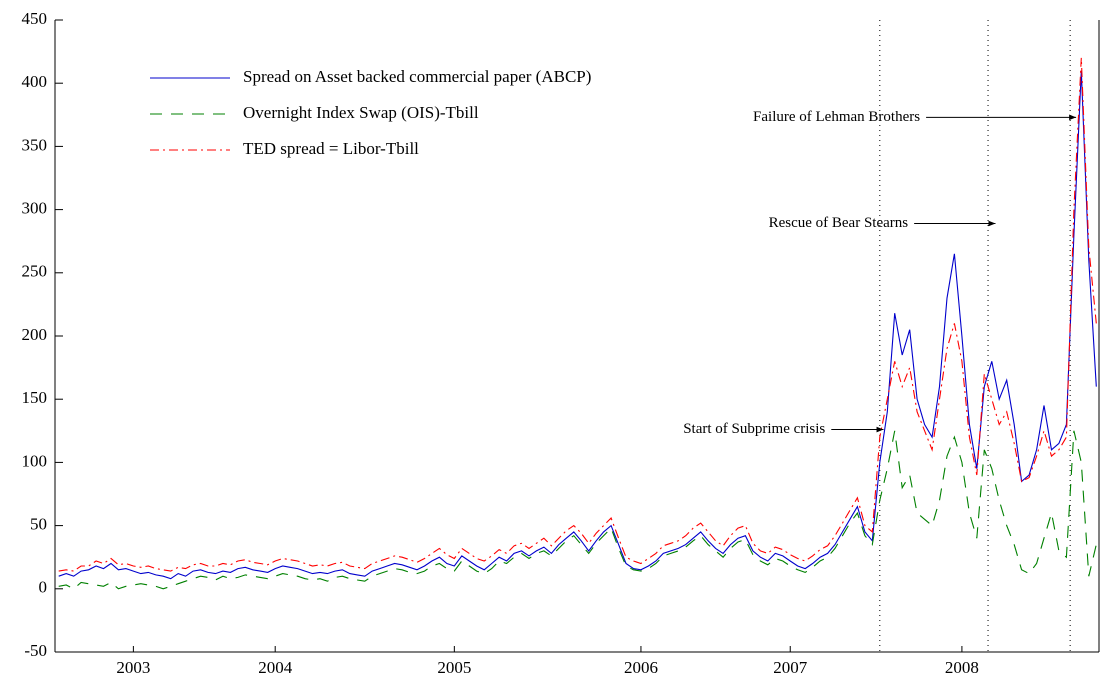  Describe the element at coordinates (454, 667) in the screenshot. I see `x-tick-label: 2005` at that location.